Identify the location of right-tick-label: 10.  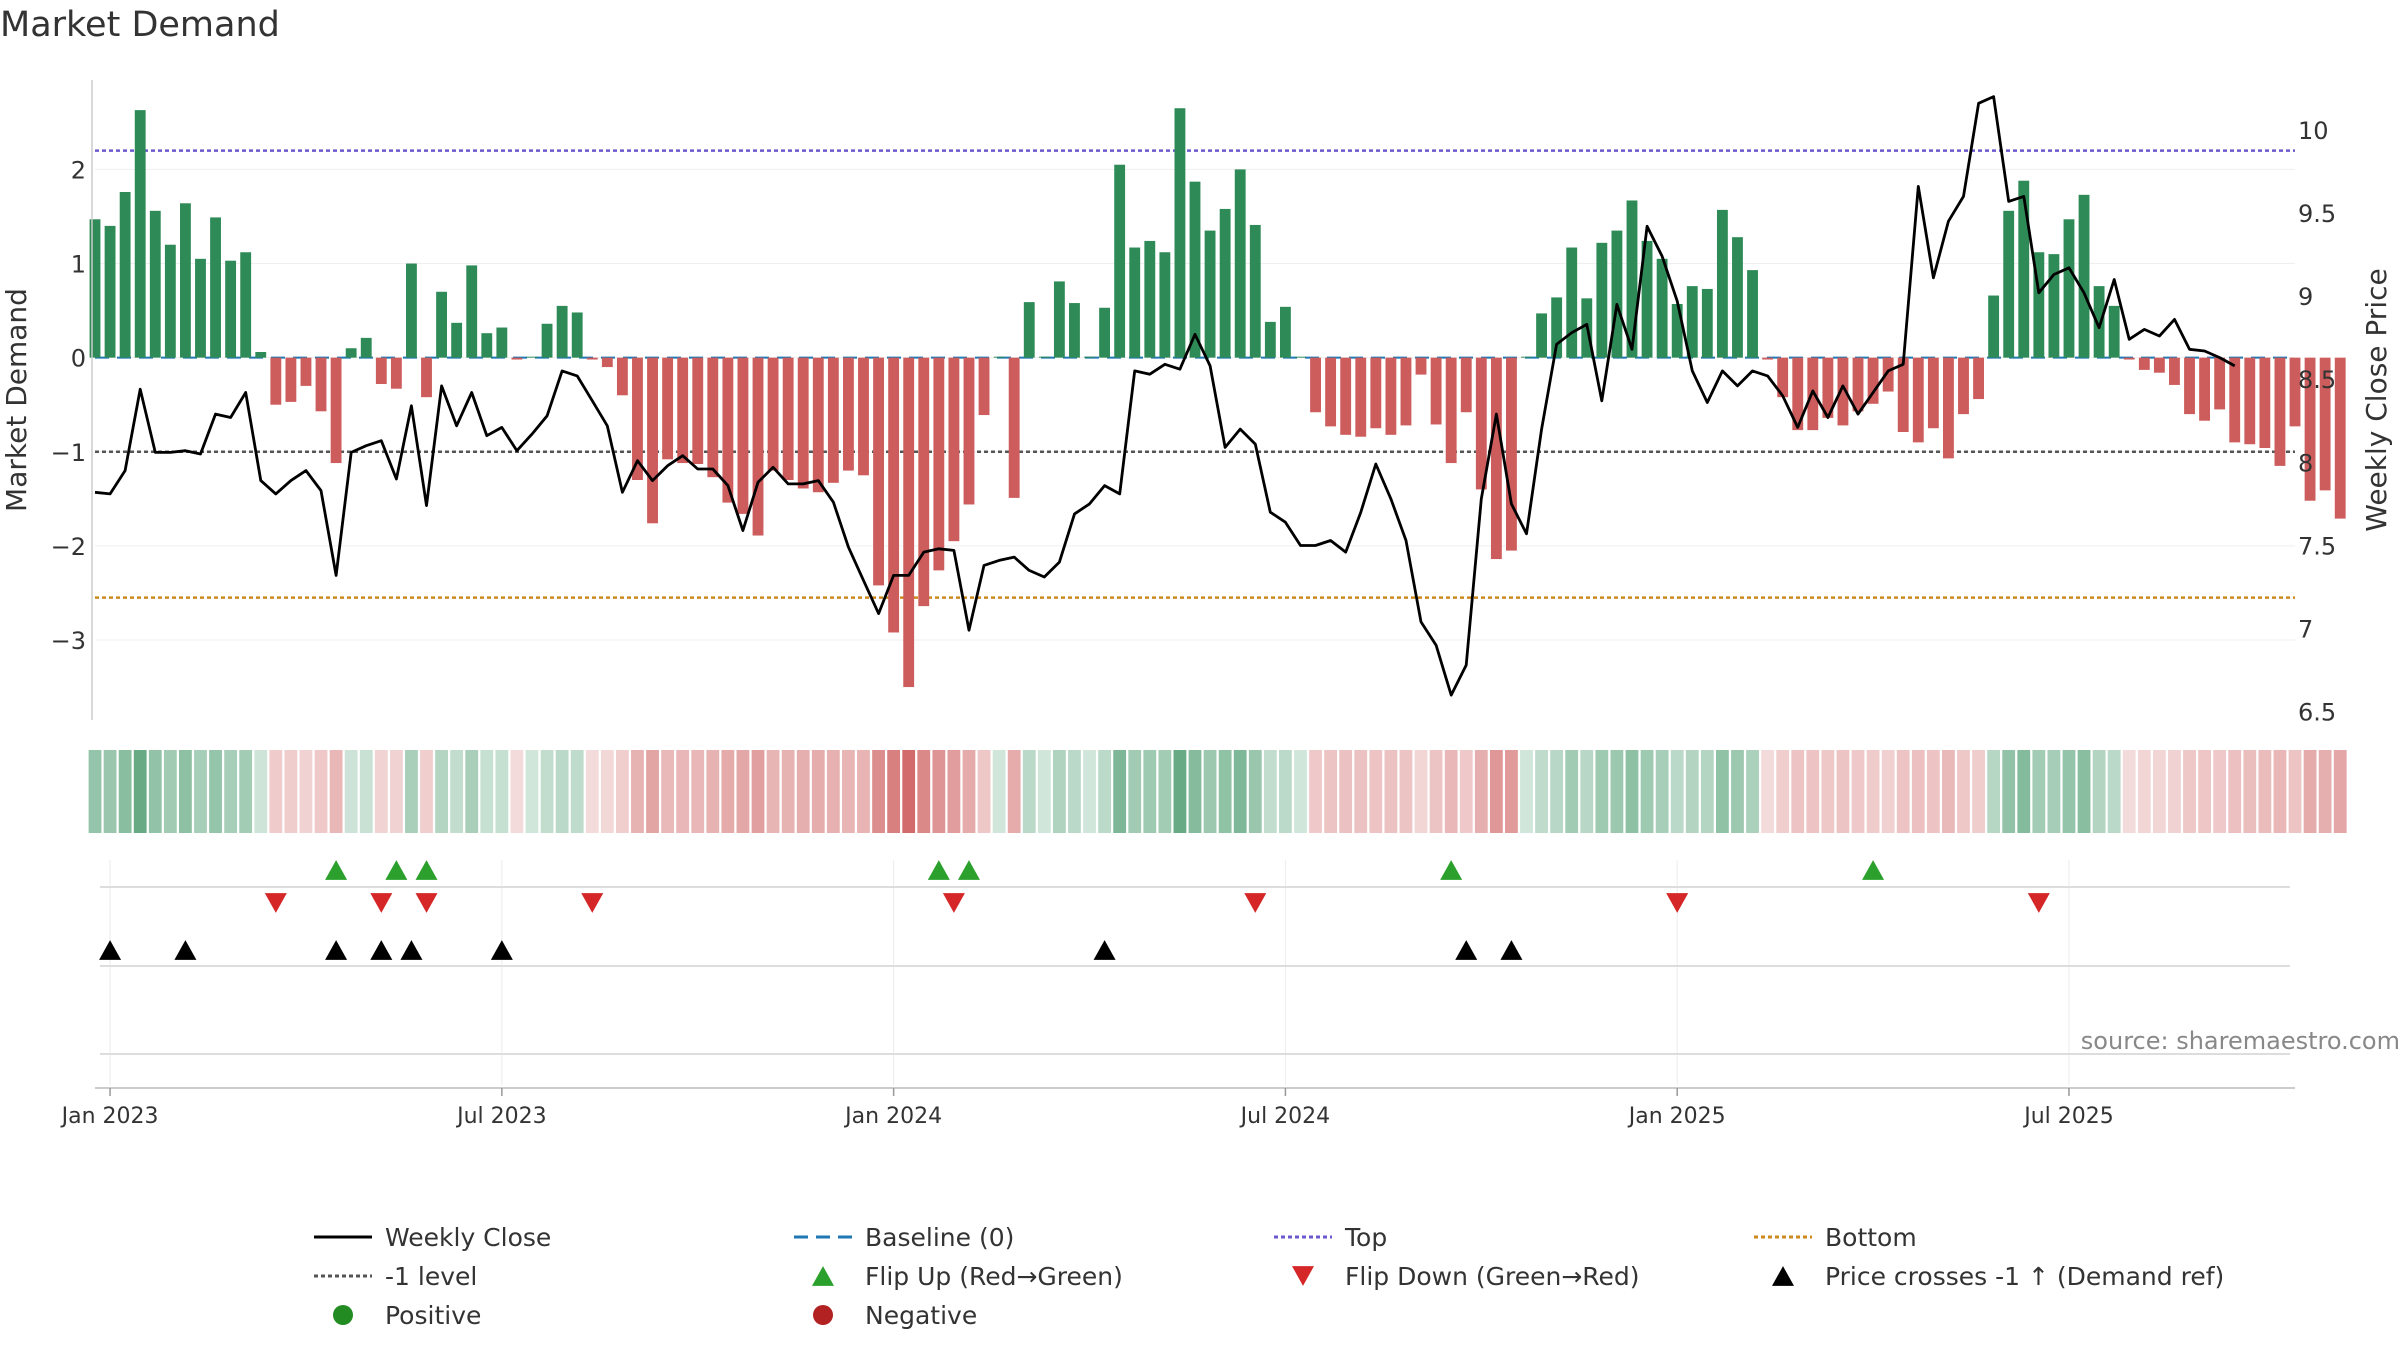
(2313, 131).